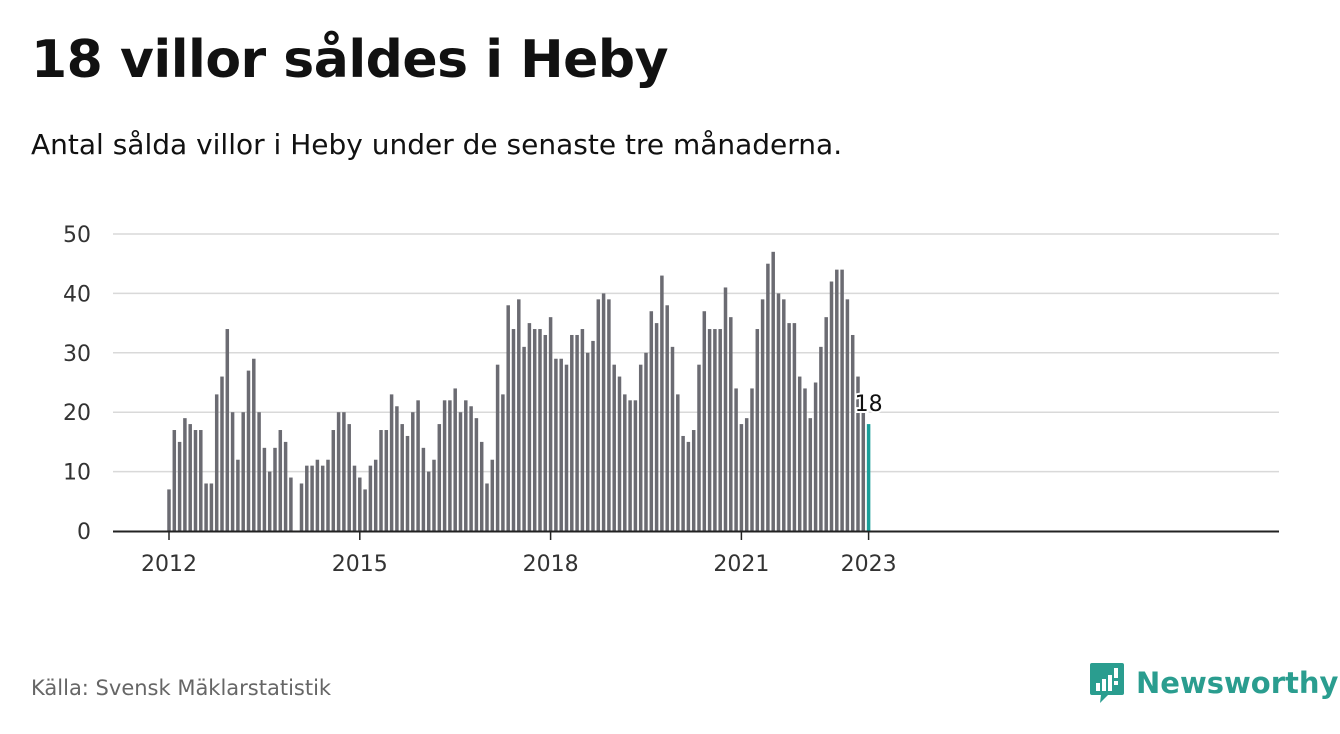  Describe the element at coordinates (181, 688) in the screenshot. I see `source-note: Källa: Svensk Mäklarstatistik` at that location.